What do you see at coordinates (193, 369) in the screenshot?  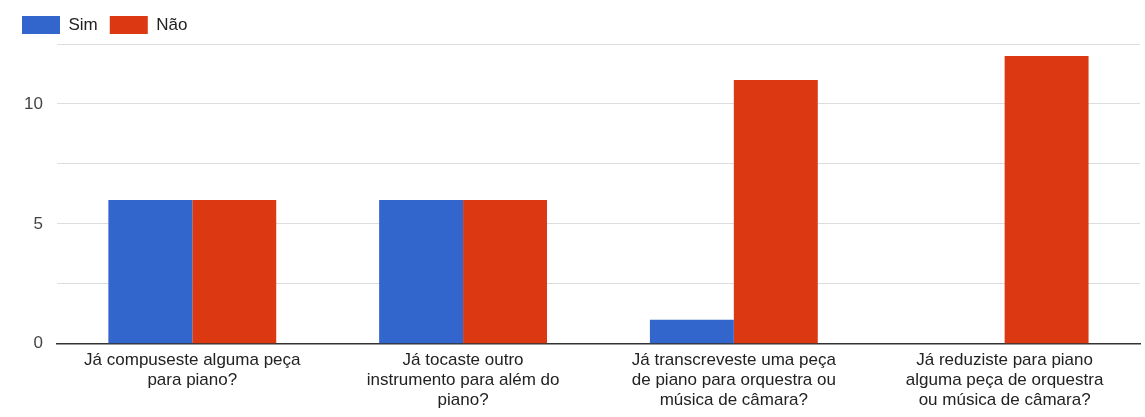 I see `x-tick-label: Já compuseste alguma peça para piano?` at bounding box center [193, 369].